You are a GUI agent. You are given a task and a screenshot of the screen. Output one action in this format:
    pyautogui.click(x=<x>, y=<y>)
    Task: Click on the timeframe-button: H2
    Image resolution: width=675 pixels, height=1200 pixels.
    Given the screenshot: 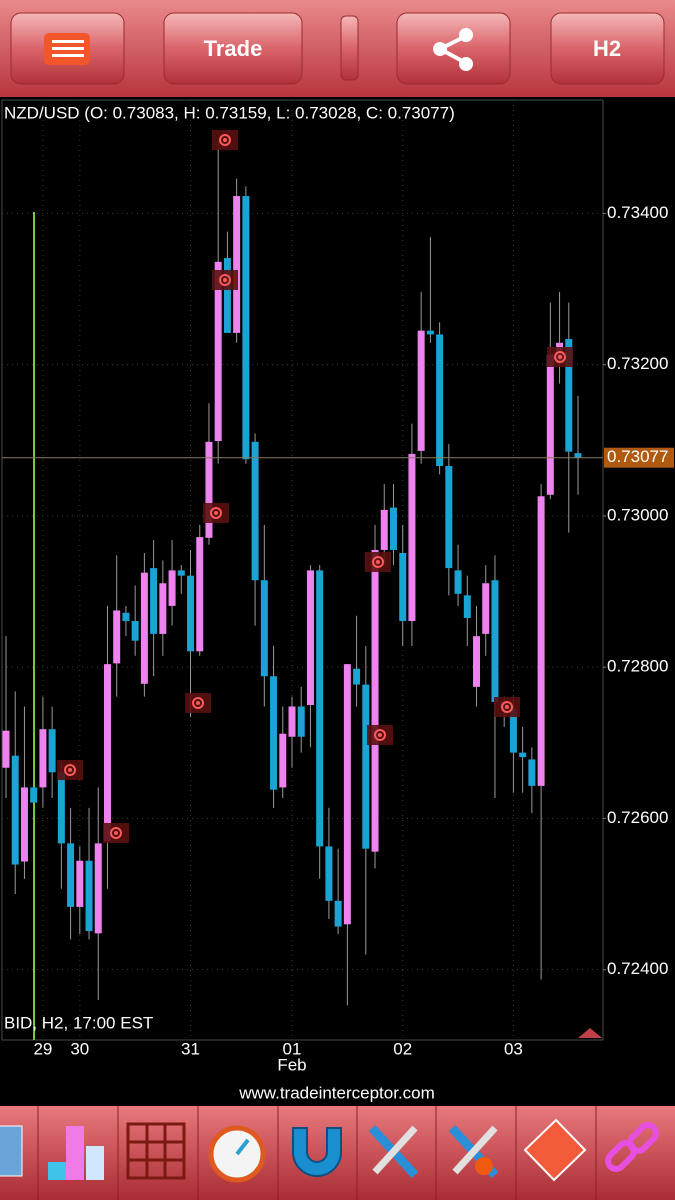 What is the action you would take?
    pyautogui.click(x=607, y=48)
    